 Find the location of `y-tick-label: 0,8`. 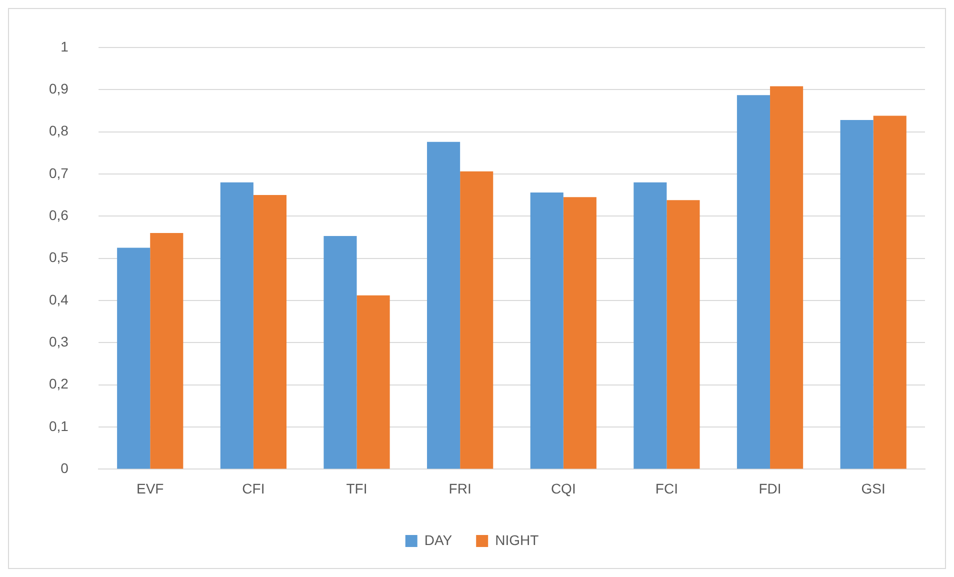

y-tick-label: 0,8 is located at coordinates (58, 130).